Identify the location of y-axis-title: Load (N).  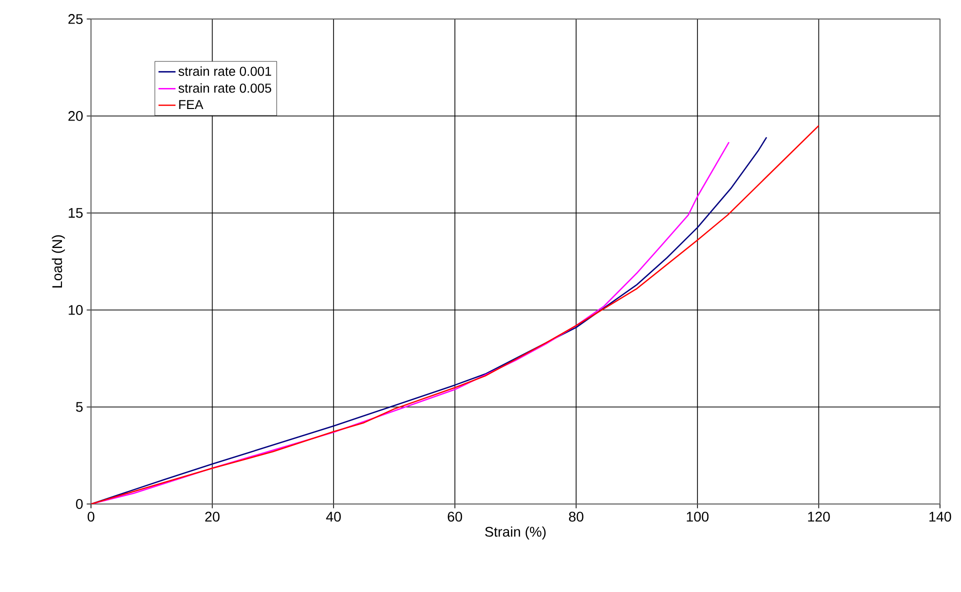
(58, 261).